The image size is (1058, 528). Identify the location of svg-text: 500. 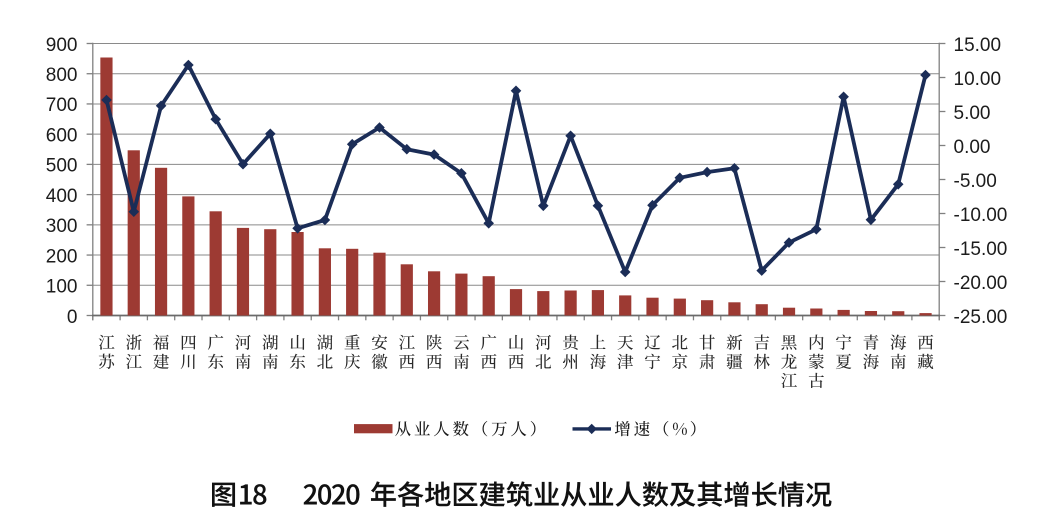
(62, 166).